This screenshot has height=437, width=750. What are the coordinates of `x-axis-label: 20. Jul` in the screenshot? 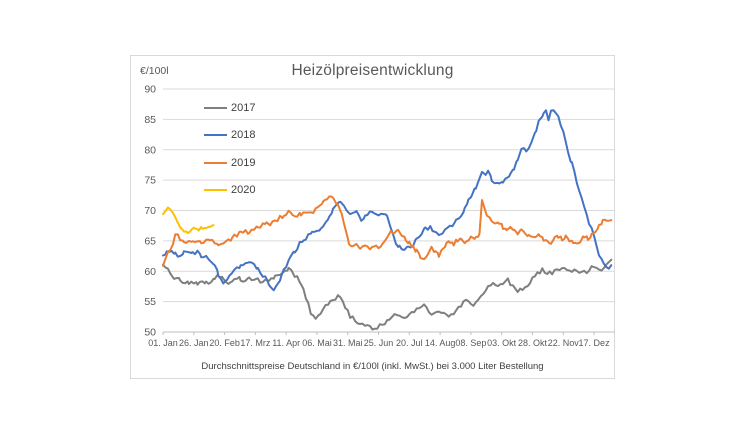 It's located at (409, 343).